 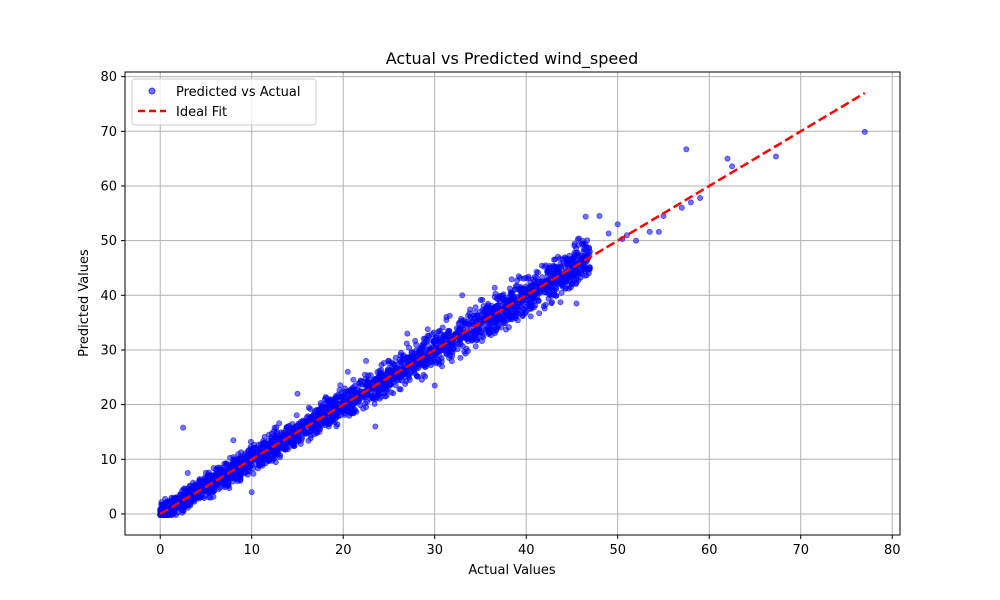 What do you see at coordinates (224, 102) in the screenshot?
I see `legend: Predicted vs Actual Ideal Fit` at bounding box center [224, 102].